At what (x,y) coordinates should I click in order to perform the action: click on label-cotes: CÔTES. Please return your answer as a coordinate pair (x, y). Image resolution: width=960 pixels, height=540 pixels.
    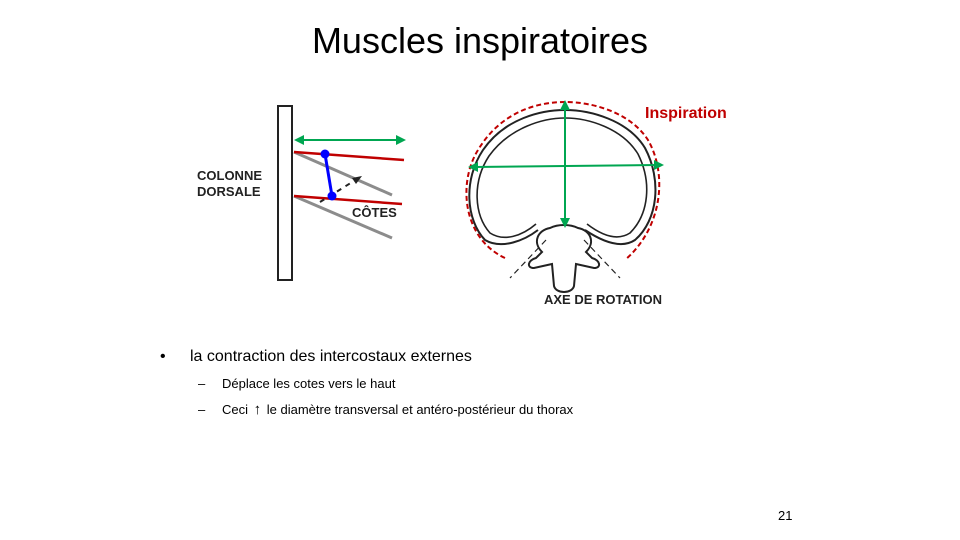
    Looking at the image, I should click on (374, 212).